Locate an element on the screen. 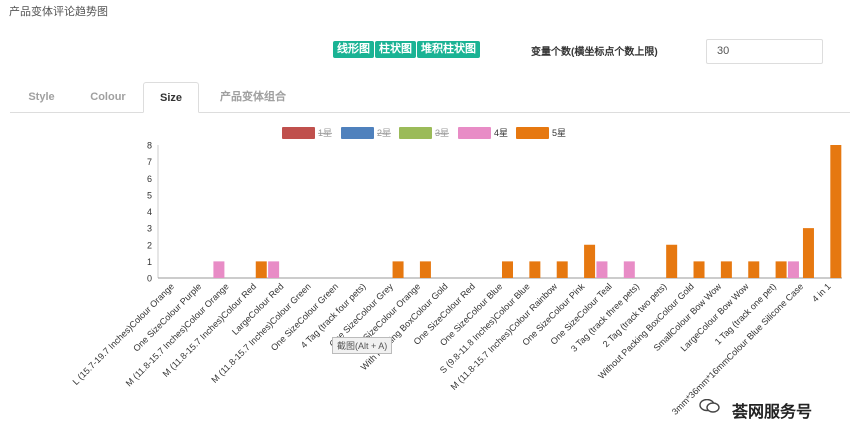 The height and width of the screenshot is (447, 864). y-tick-label: 2 is located at coordinates (149, 245).